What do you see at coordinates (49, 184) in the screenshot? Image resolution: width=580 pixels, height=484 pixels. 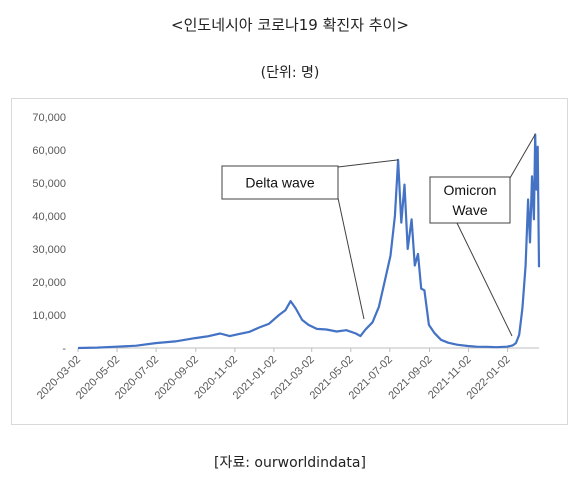 I see `y-tick-label: 50,000` at bounding box center [49, 184].